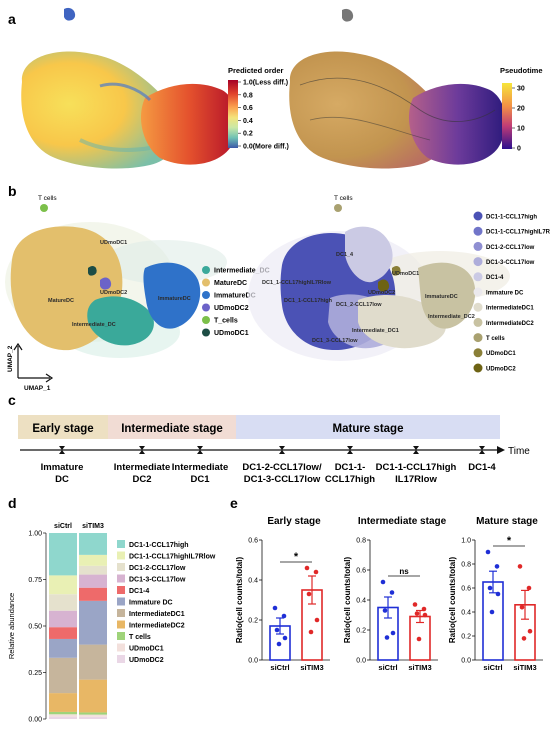 The height and width of the screenshot is (739, 550). I want to click on pseudotime-tick: 30, so click(521, 89).